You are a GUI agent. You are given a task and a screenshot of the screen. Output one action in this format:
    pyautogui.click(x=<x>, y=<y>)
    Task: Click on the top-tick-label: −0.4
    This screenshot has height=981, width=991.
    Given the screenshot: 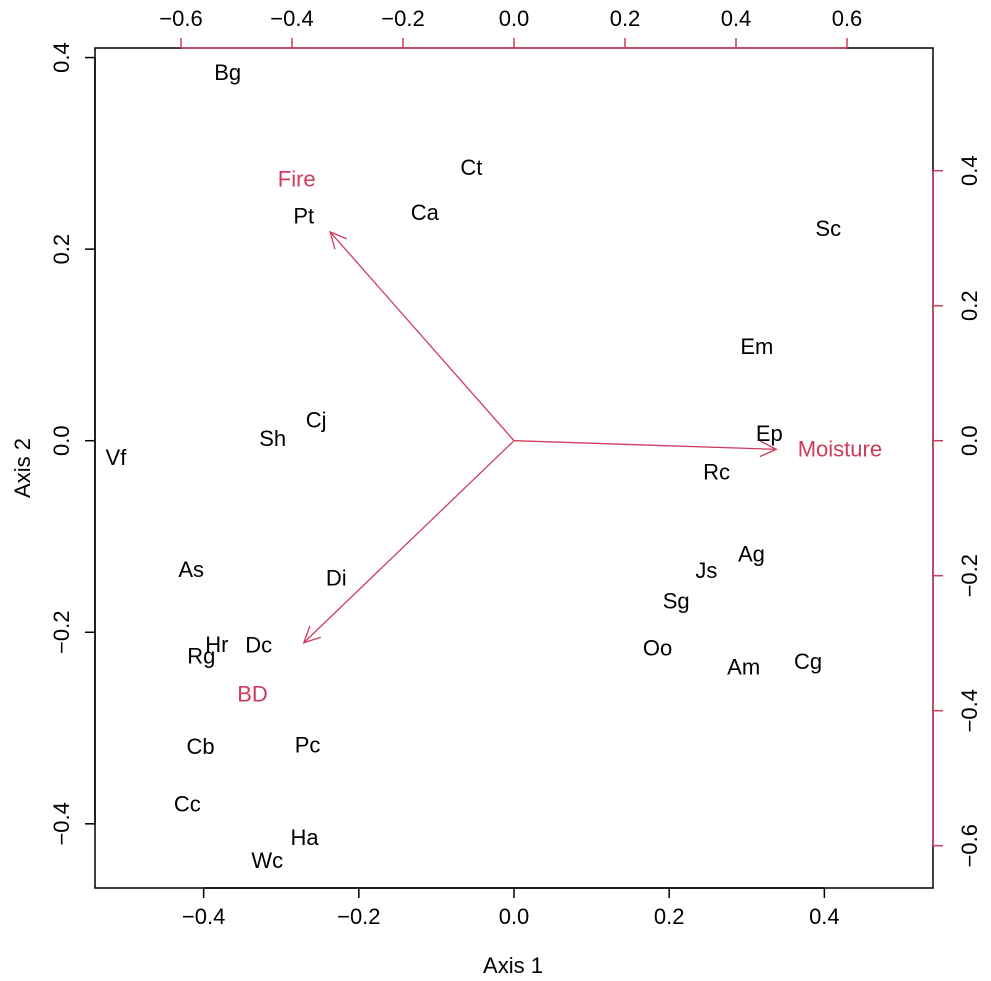 What is the action you would take?
    pyautogui.click(x=291, y=18)
    